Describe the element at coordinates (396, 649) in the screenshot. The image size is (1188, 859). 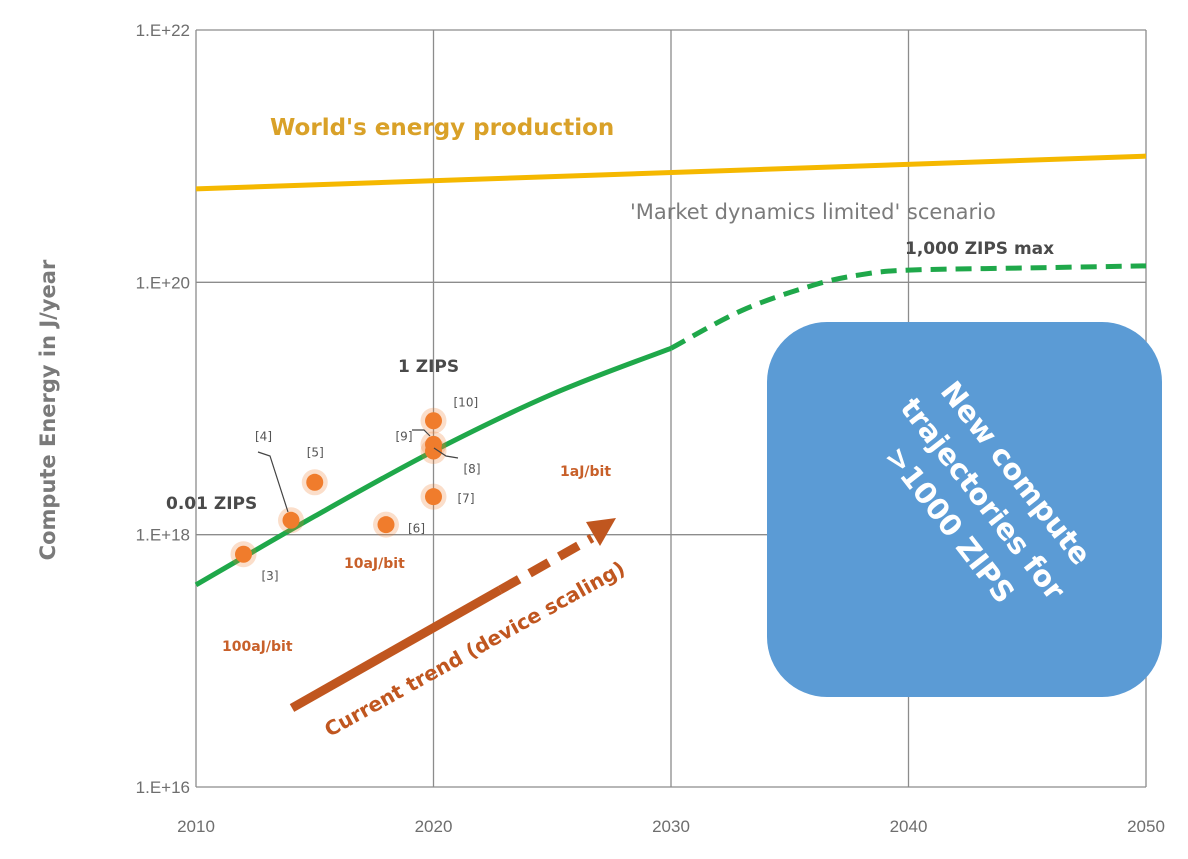
I see `trend-arrow-solid` at that location.